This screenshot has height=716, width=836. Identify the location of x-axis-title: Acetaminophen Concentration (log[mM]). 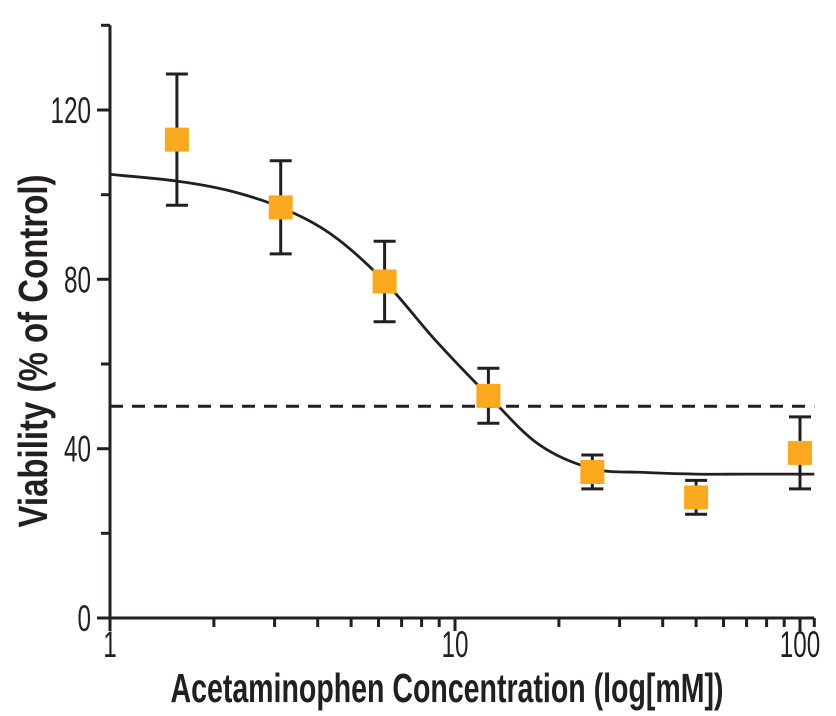
(447, 688).